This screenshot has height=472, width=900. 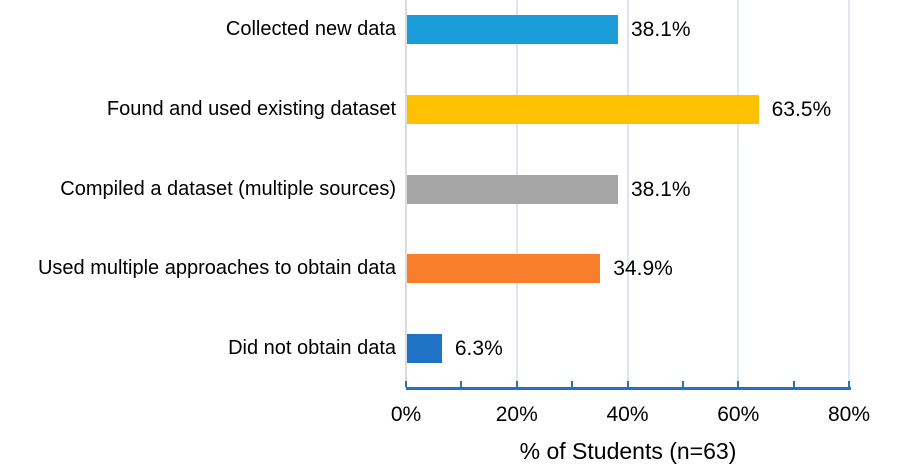 What do you see at coordinates (504, 269) in the screenshot?
I see `bar-used-multiple-approaches-to-obtain-data` at bounding box center [504, 269].